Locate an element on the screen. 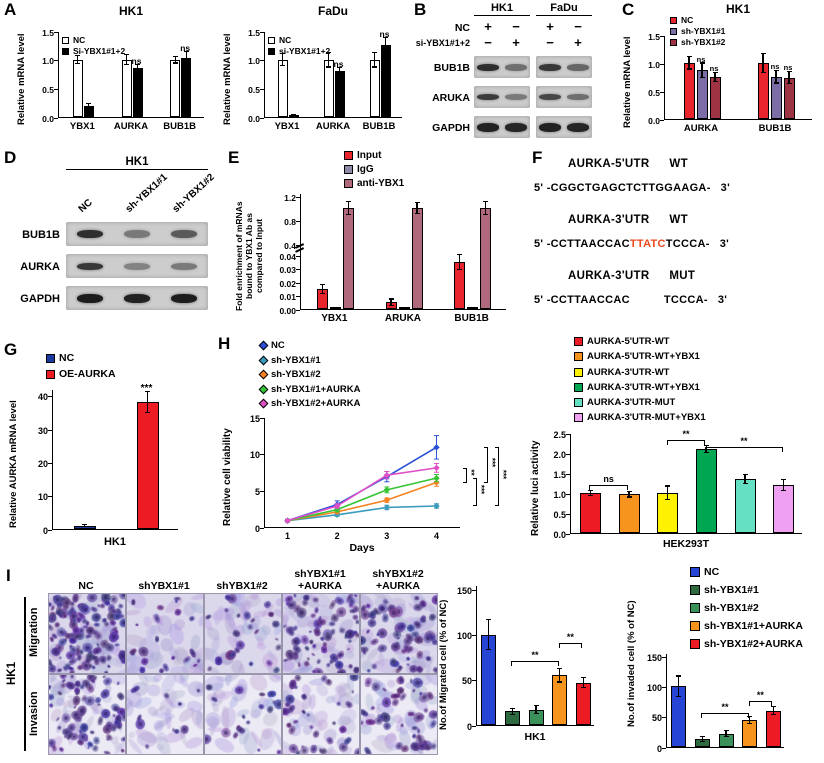  legend-item: sh-YBX1#2 is located at coordinates (309, 374).